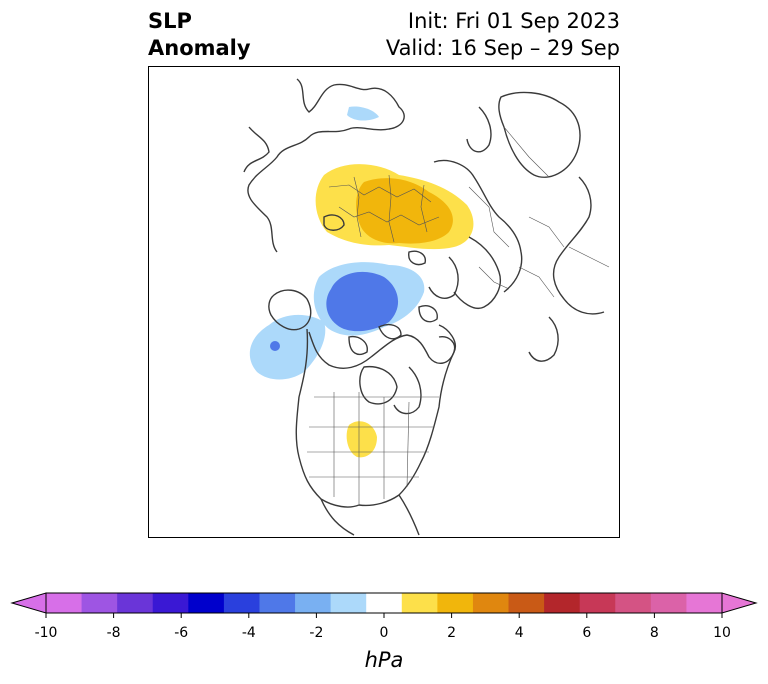  What do you see at coordinates (362, 301) in the screenshot?
I see `negative-anomaly-arctic-core` at bounding box center [362, 301].